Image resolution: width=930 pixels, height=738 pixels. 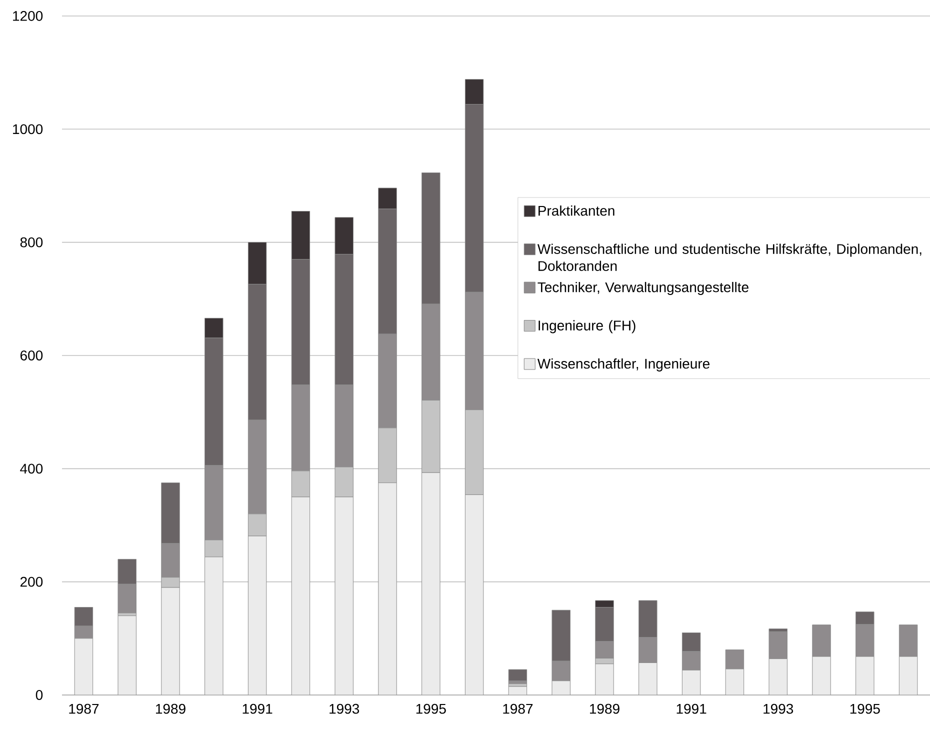 I want to click on y-tick-label: 0, so click(x=39, y=695).